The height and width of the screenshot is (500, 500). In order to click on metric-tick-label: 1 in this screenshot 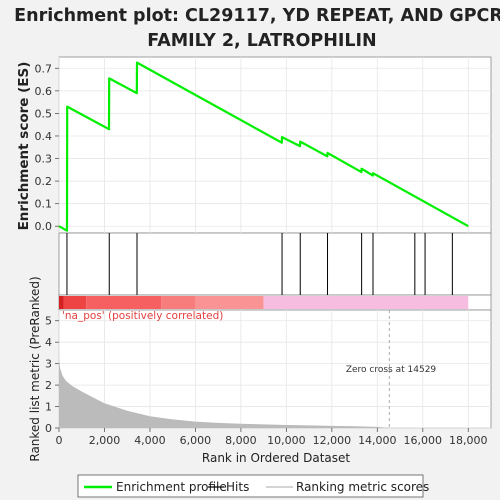, I will do `click(48, 407)`.